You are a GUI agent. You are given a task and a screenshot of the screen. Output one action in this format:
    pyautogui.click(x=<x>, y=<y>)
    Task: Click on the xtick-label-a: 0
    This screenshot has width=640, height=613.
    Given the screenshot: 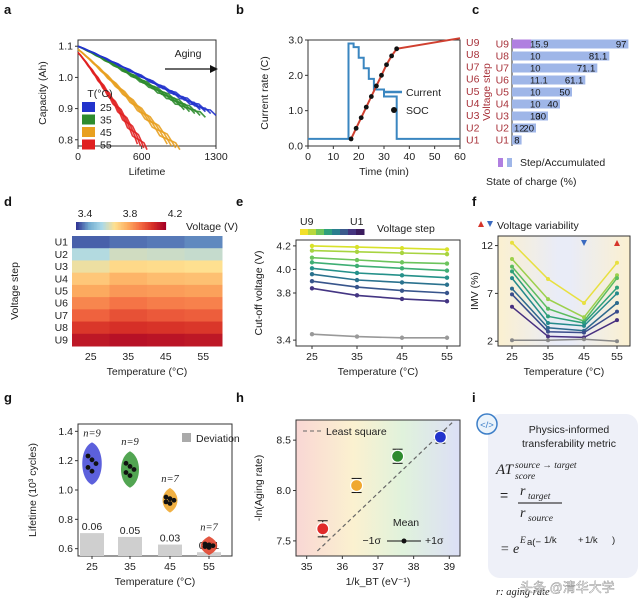 What is the action you would take?
    pyautogui.click(x=78, y=157)
    